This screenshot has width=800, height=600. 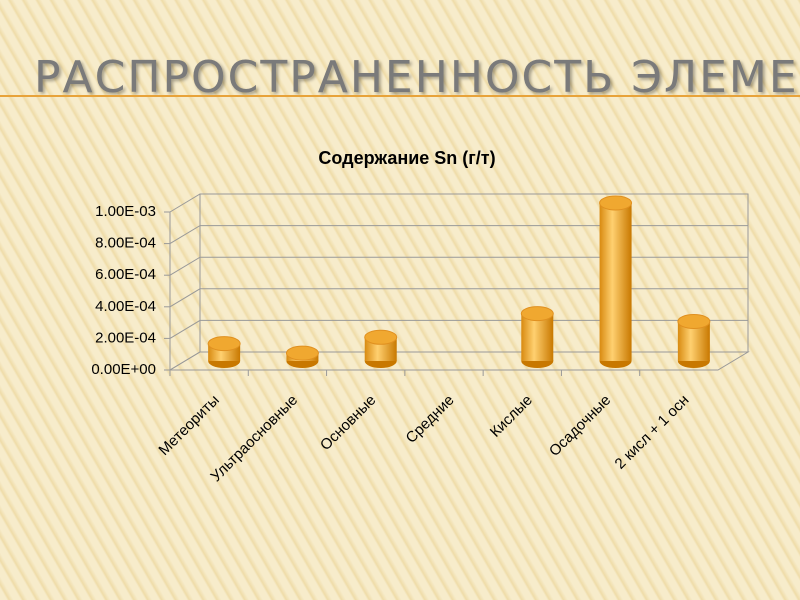 I want to click on x-tick-label: Ультраосновные, so click(x=254, y=439).